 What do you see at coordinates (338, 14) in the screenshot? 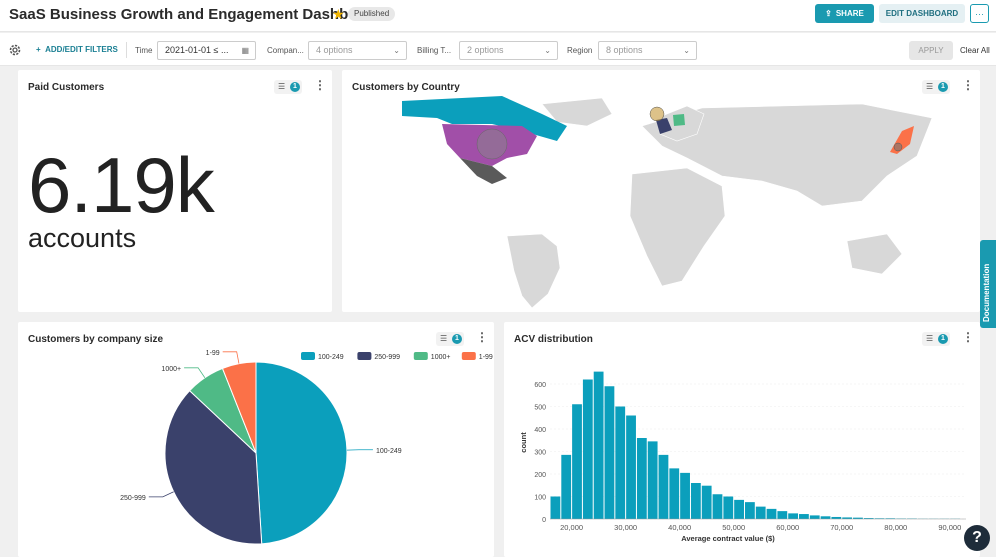
I see `favorite-star-icon: ★` at bounding box center [338, 14].